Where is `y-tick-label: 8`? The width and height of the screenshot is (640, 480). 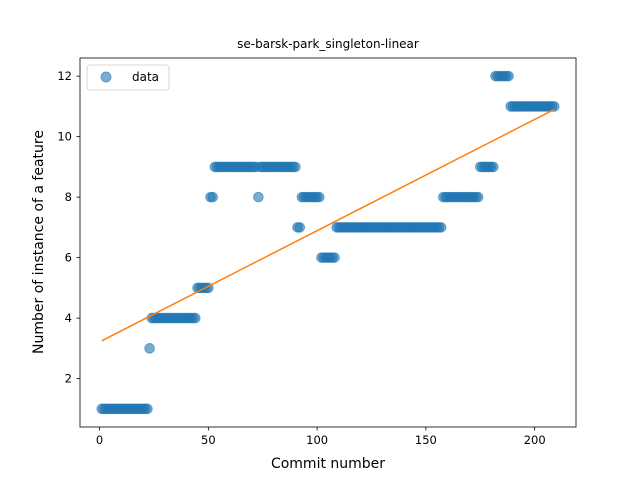
y-tick-label: 8 is located at coordinates (68, 197).